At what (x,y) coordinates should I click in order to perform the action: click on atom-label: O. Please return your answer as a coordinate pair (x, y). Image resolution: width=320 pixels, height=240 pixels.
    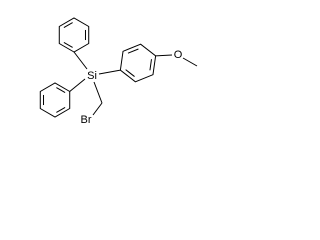
    Looking at the image, I should click on (178, 55).